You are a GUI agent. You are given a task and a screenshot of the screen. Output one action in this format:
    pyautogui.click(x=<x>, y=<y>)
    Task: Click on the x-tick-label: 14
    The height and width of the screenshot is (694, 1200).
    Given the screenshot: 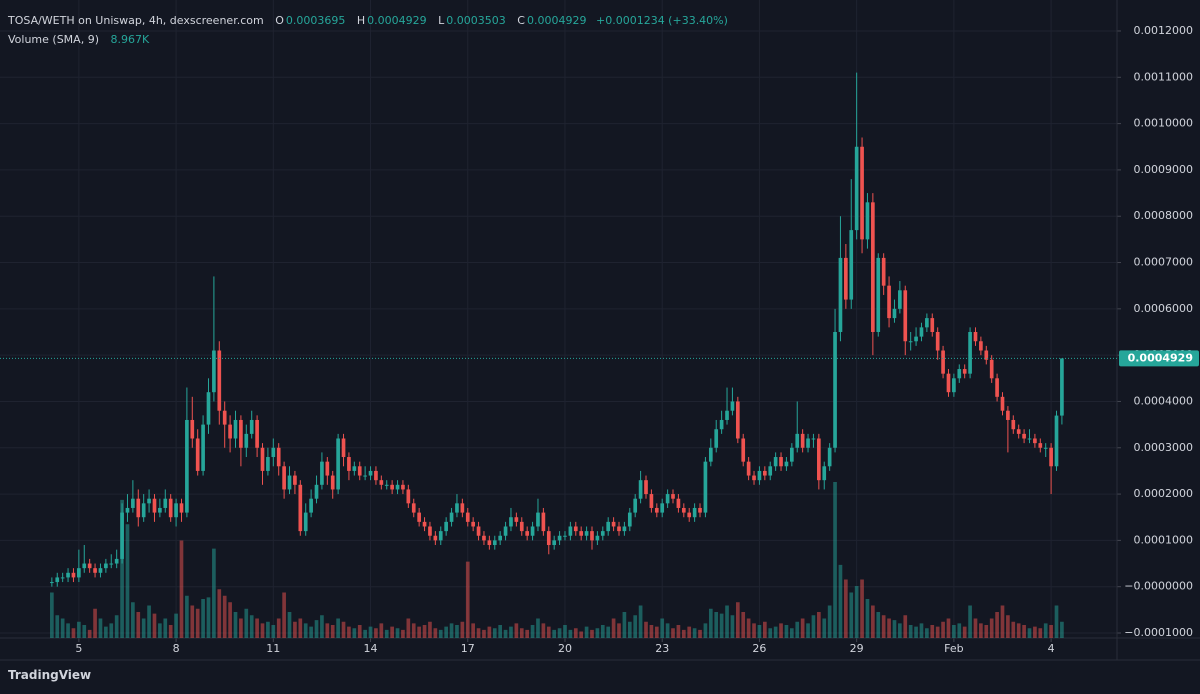 What is the action you would take?
    pyautogui.click(x=371, y=648)
    